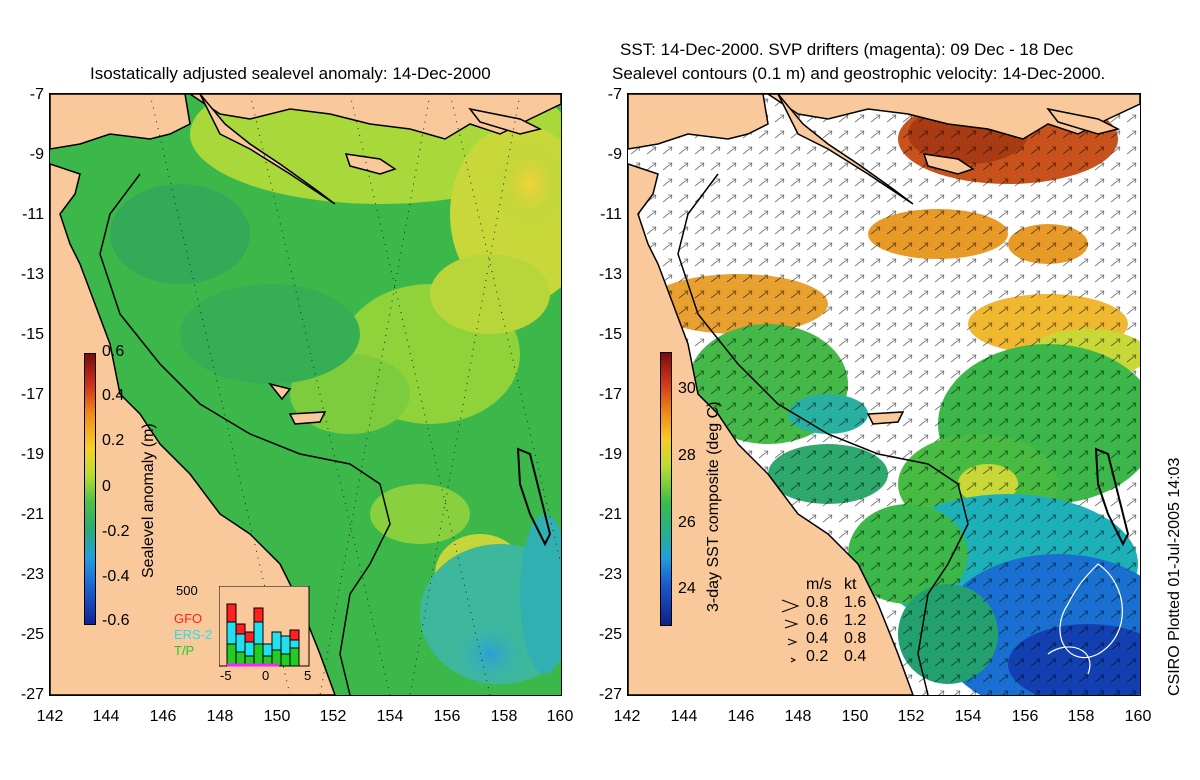  What do you see at coordinates (790, 631) in the screenshot?
I see `speed-legend-arrows` at bounding box center [790, 631].